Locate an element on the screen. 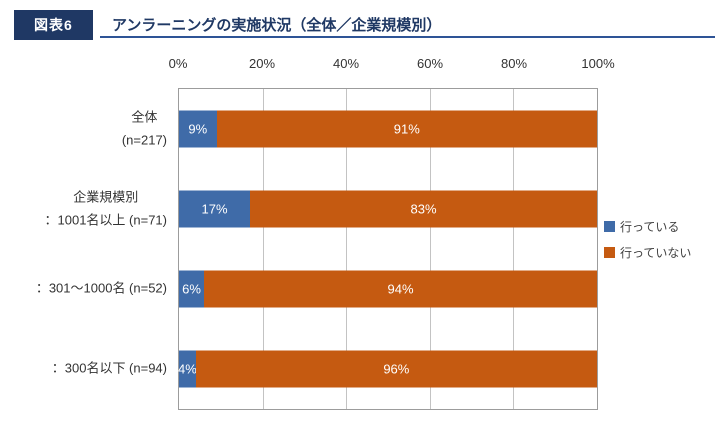 The image size is (719, 427). stacked-bar: 4% 96% is located at coordinates (387, 369).